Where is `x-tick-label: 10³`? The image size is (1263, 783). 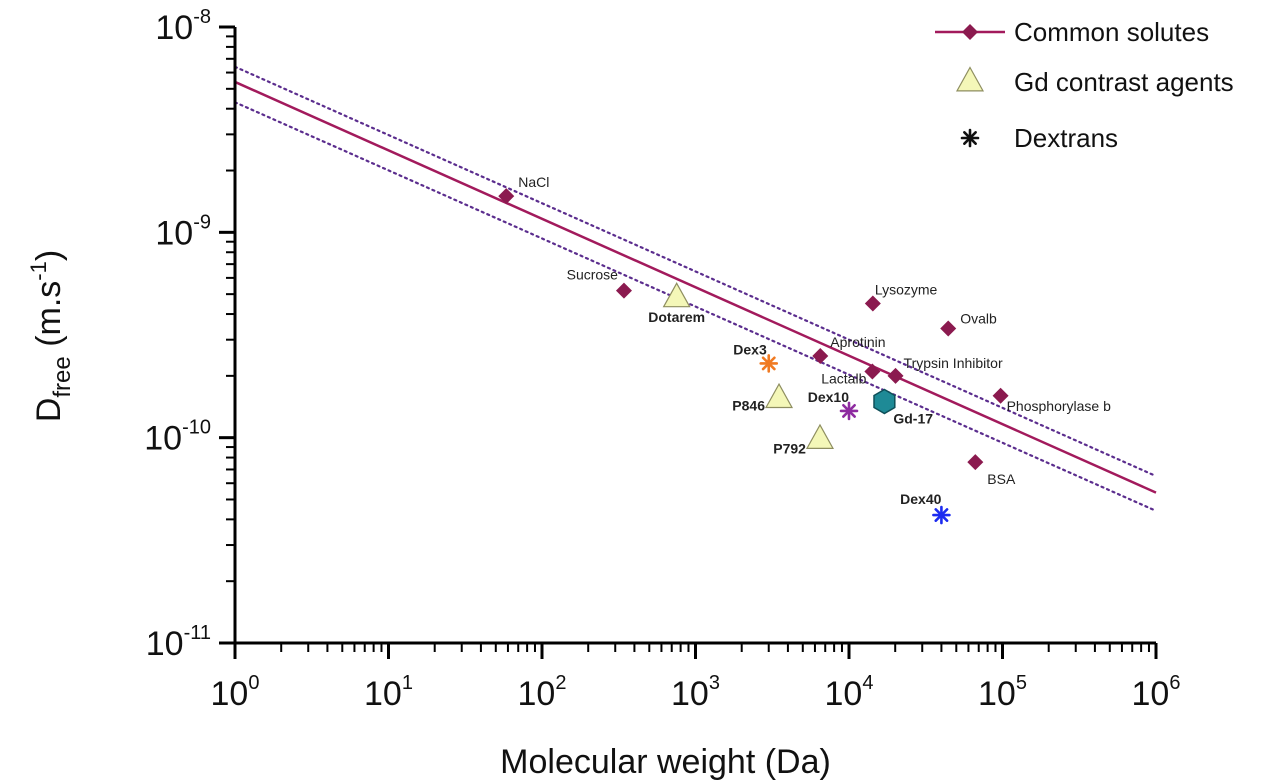 x-tick-label: 10³ is located at coordinates (695, 692).